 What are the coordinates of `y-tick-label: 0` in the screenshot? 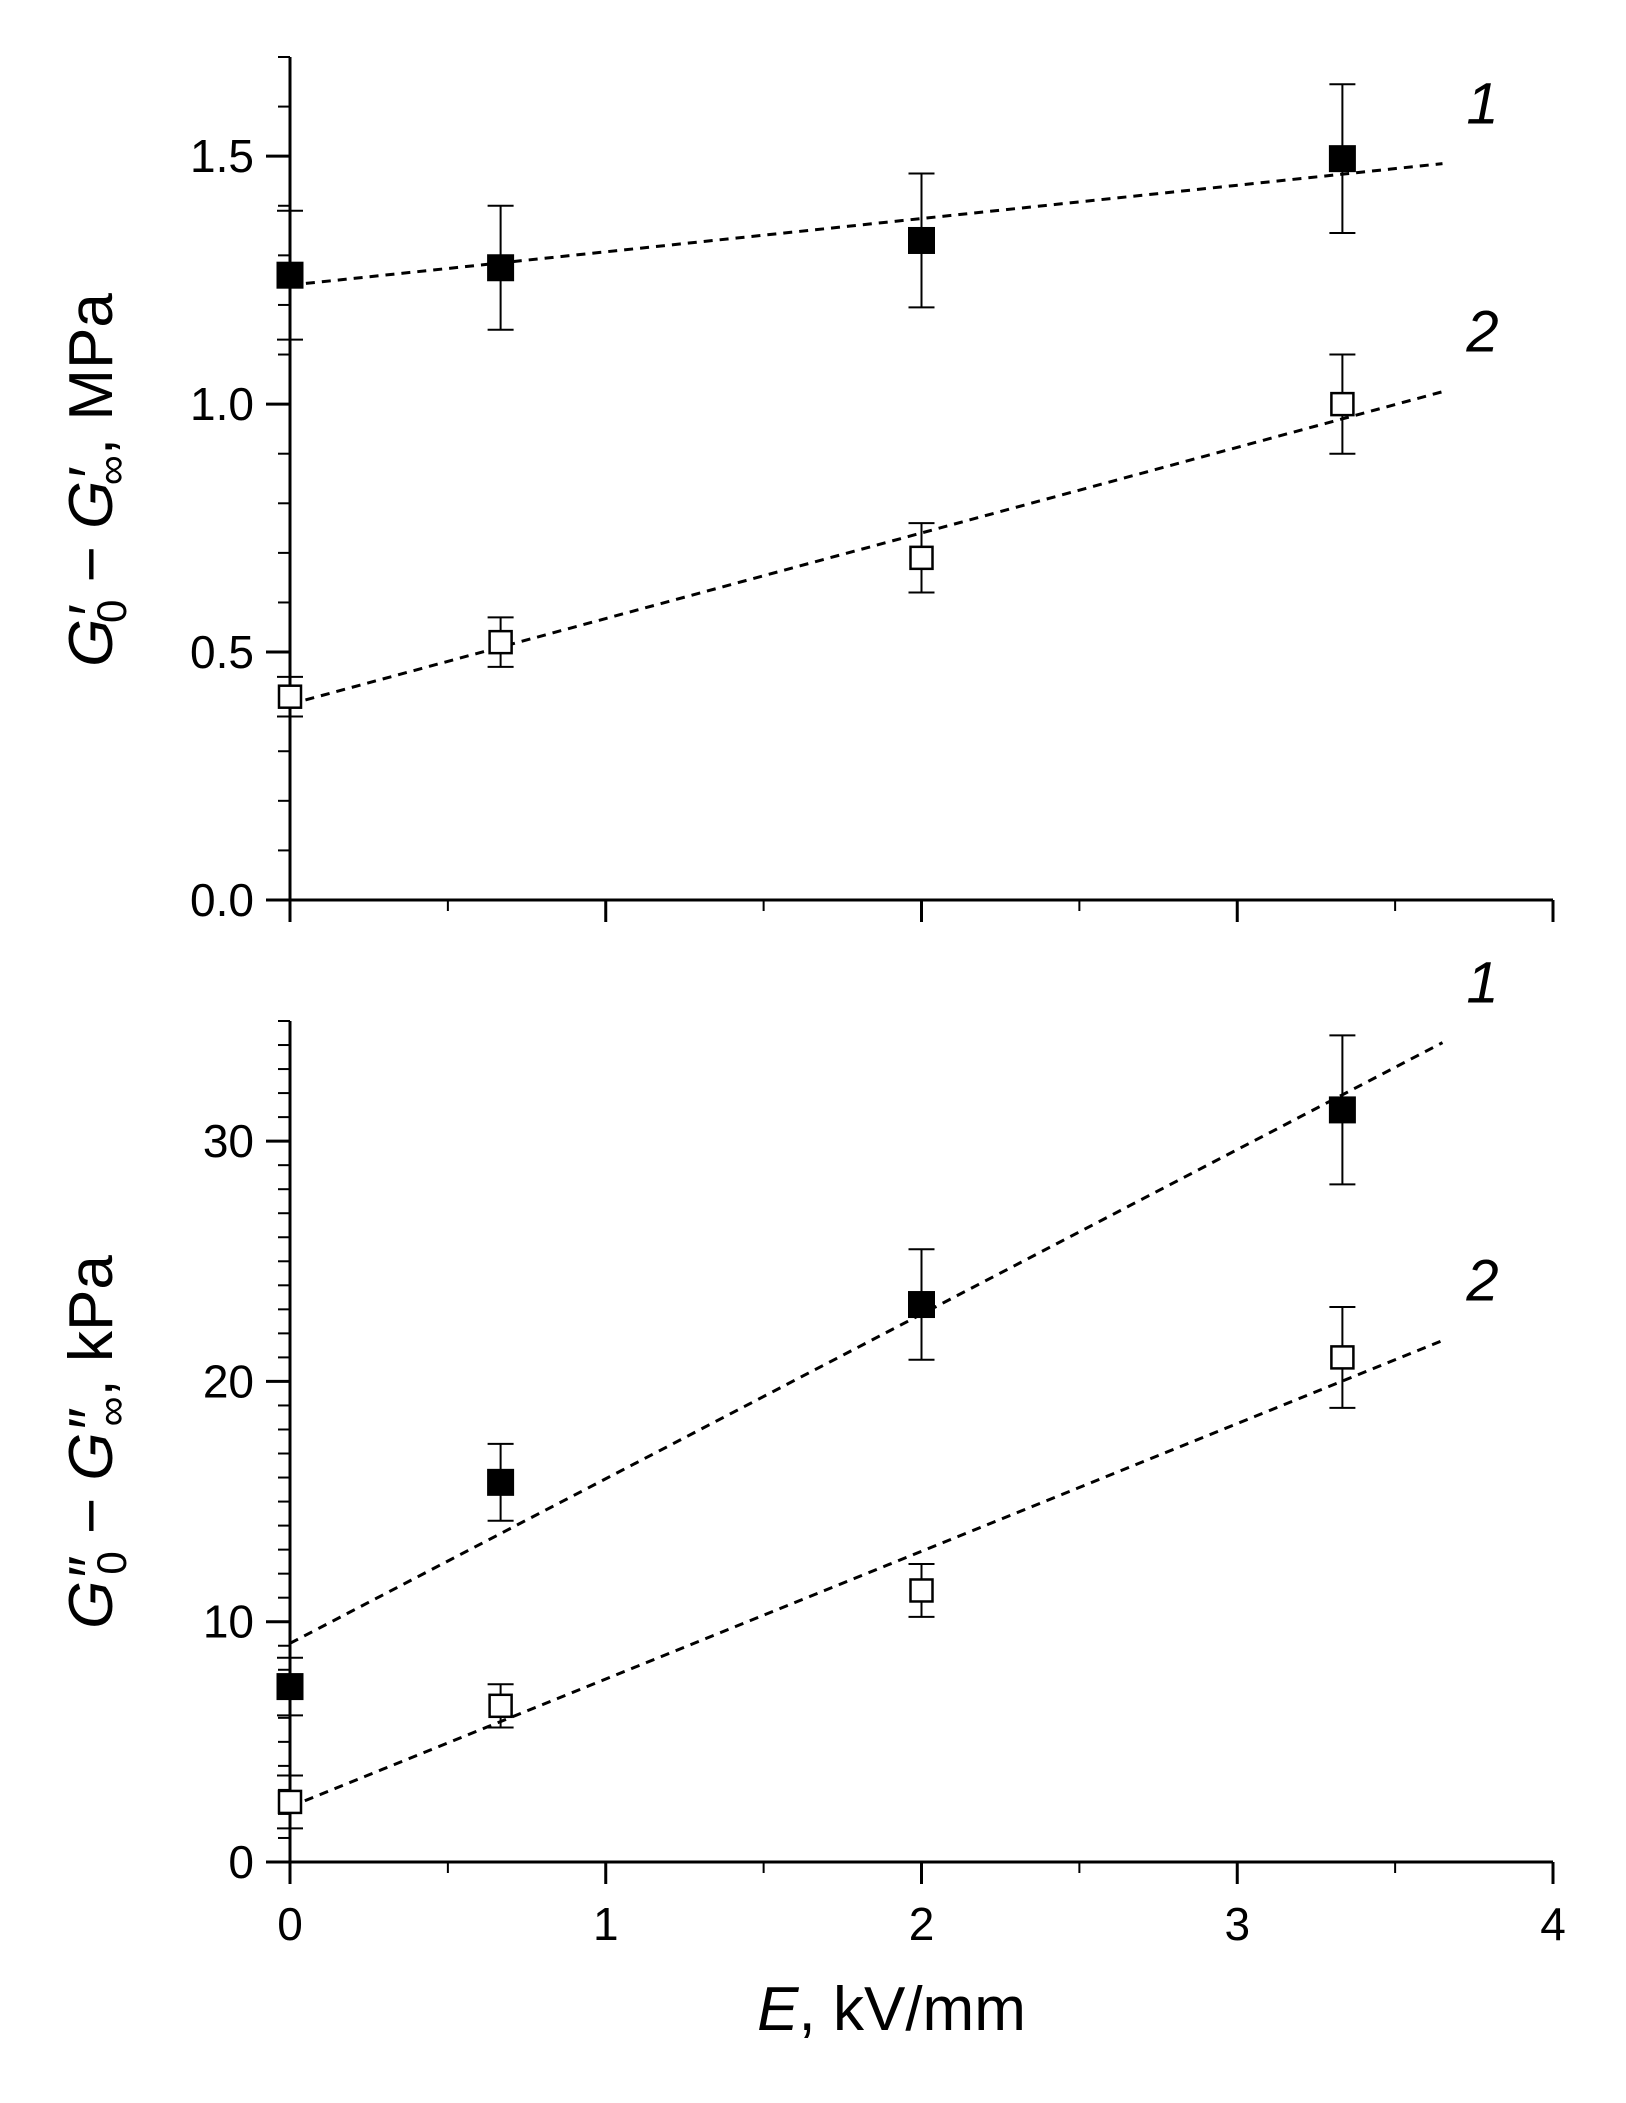 It's located at (241, 1862).